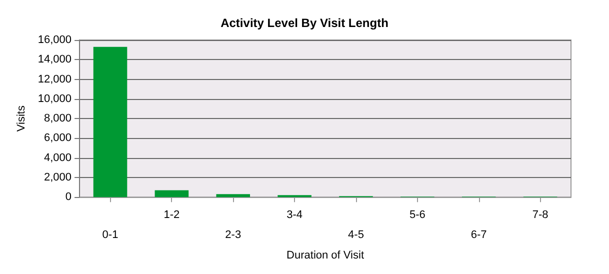 Image resolution: width=609 pixels, height=274 pixels. Describe the element at coordinates (58, 177) in the screenshot. I see `y-tick-label: 2,000` at that location.